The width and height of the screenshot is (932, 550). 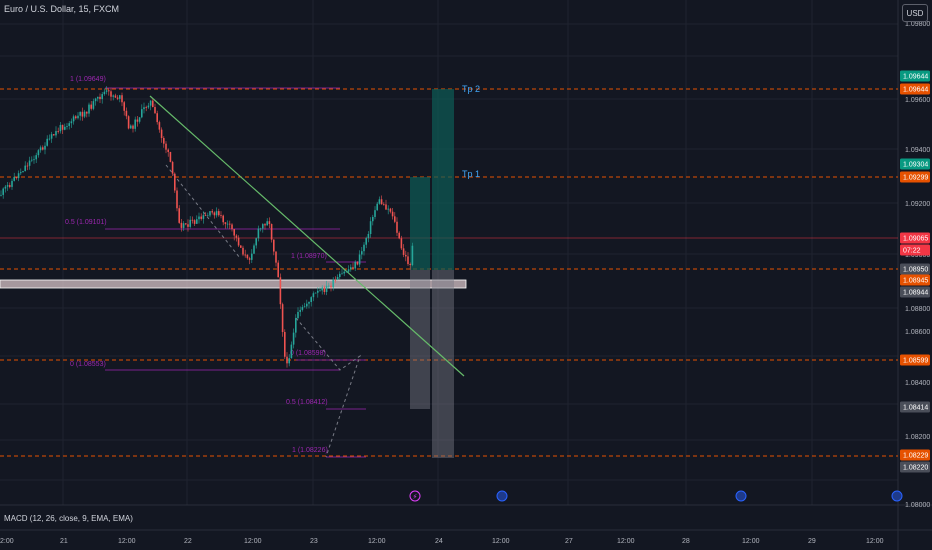 I want to click on price-badge-text: 1.08945, so click(x=915, y=281).